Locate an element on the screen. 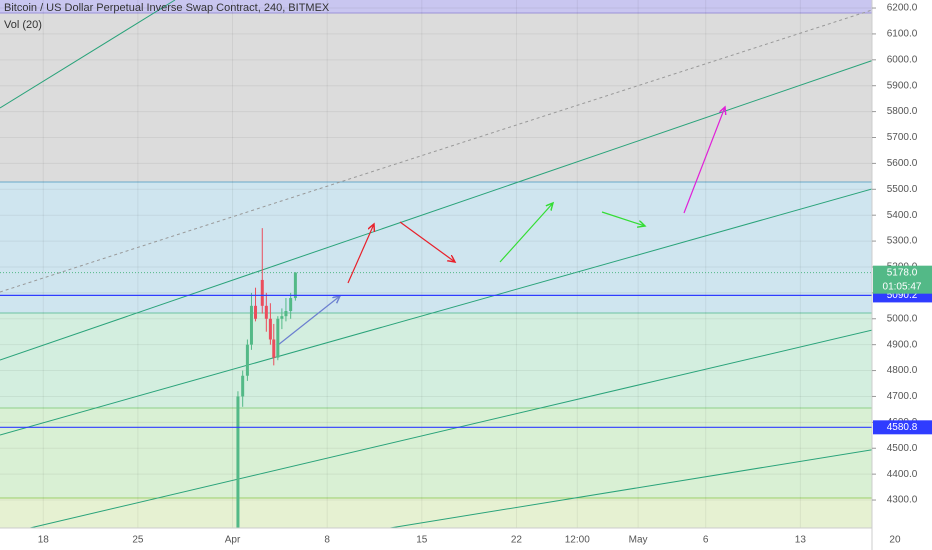  y-tick-label: 5000.0 is located at coordinates (902, 318).